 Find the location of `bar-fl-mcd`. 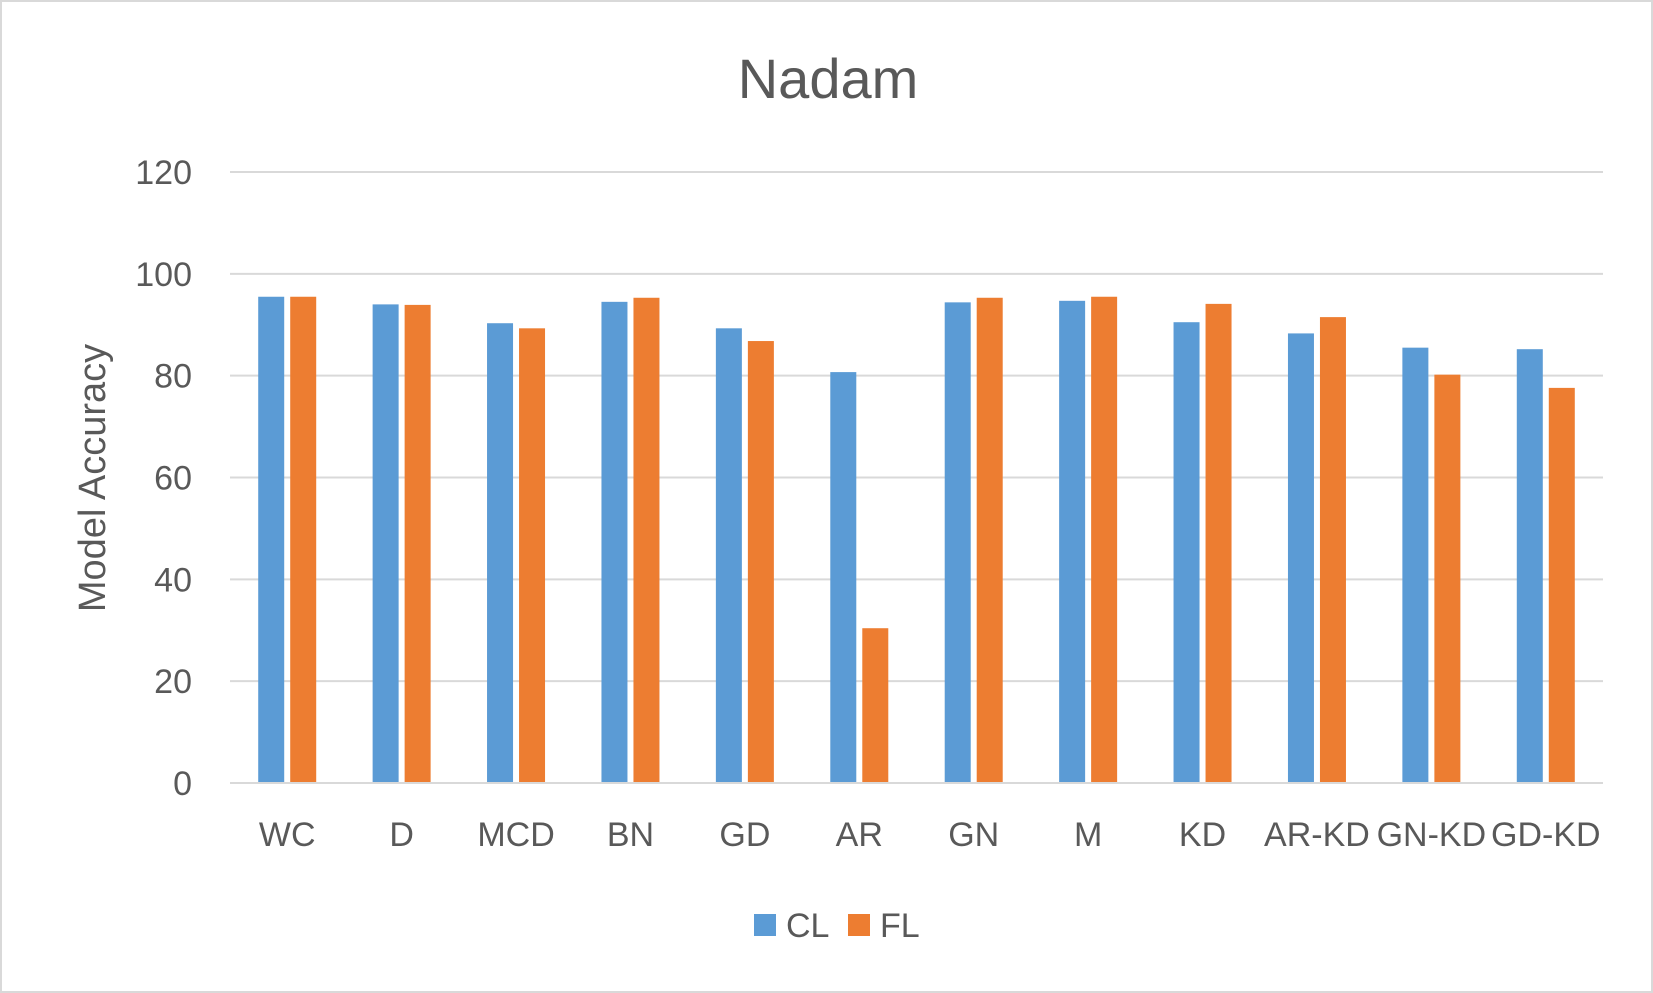

bar-fl-mcd is located at coordinates (532, 555).